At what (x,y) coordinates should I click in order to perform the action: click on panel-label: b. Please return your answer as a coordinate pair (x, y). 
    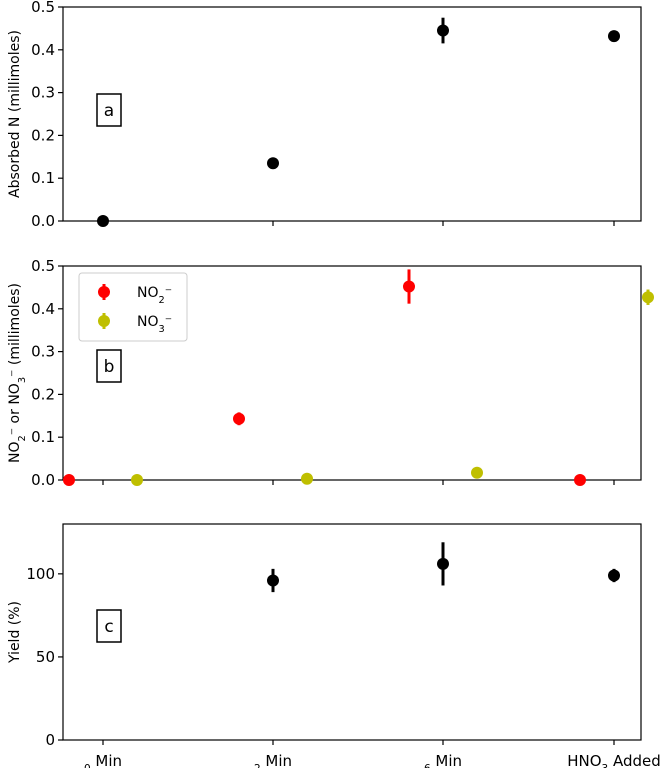
    Looking at the image, I should click on (109, 367).